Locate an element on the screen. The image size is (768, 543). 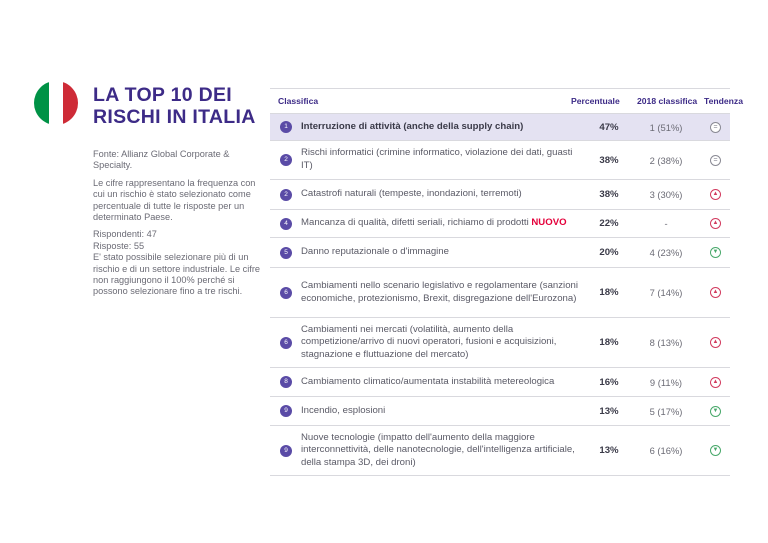
rank-badge: 4 is located at coordinates (286, 223).